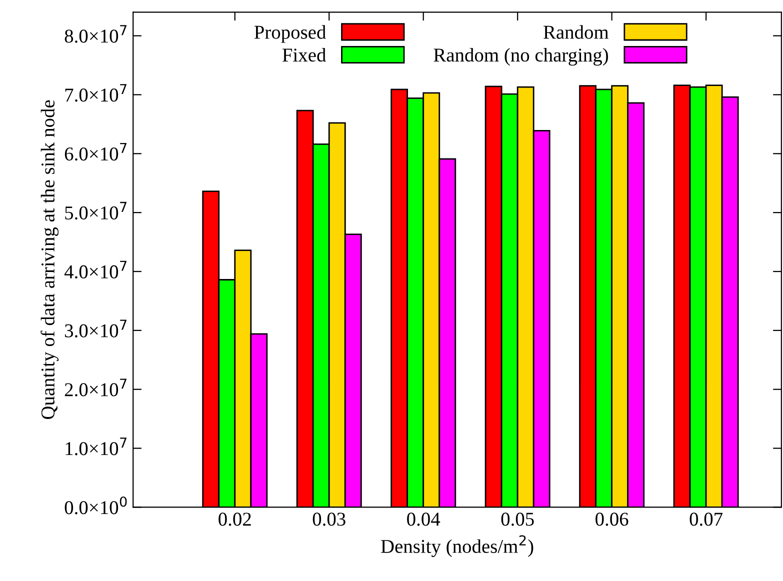  Describe the element at coordinates (95, 211) in the screenshot. I see `y-tick-label: 5.0×10$^{7}$` at that location.